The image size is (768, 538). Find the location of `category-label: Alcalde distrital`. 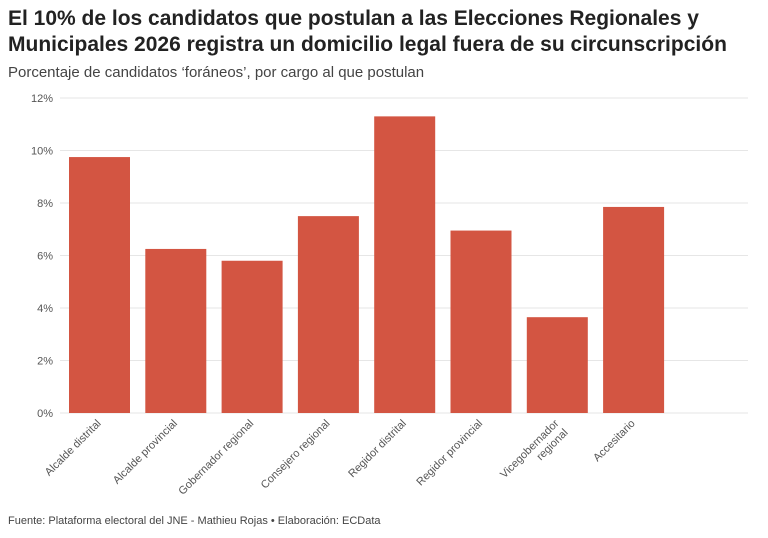

category-label: Alcalde distrital is located at coordinates (73, 448).